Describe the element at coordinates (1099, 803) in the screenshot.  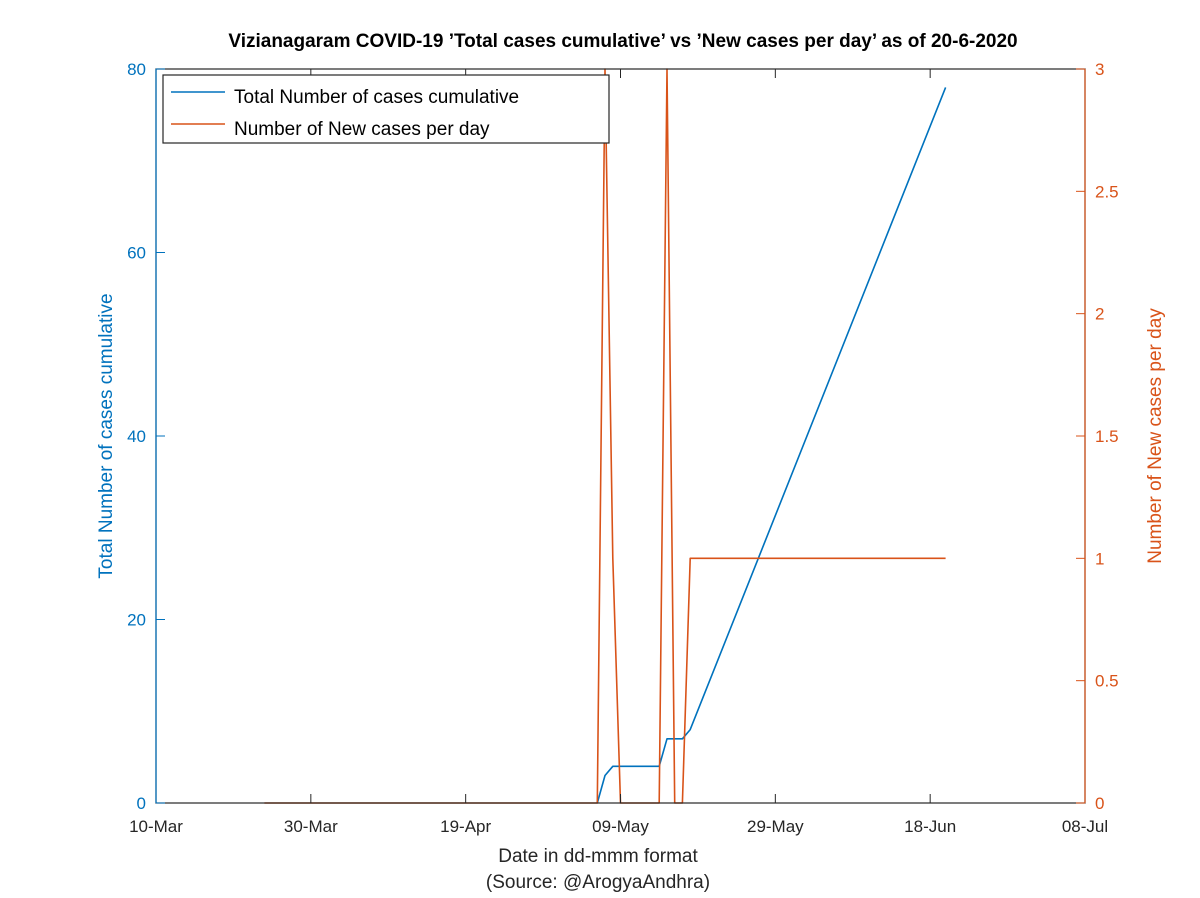
I see `y-right-tick-label: 0` at that location.